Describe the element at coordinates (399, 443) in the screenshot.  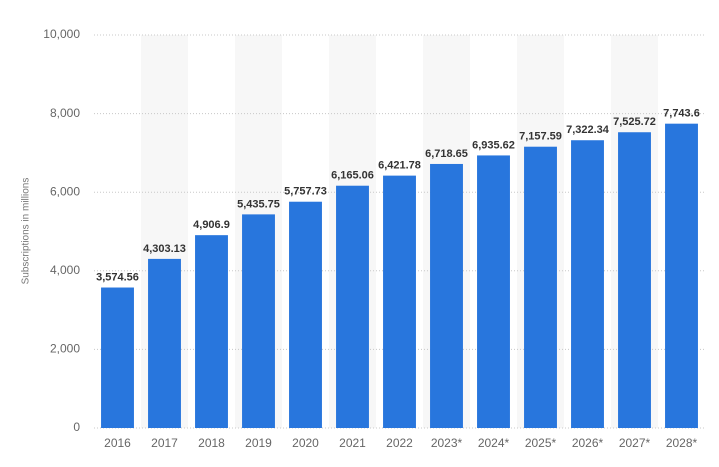
I see `x-tick-label: 2022` at that location.